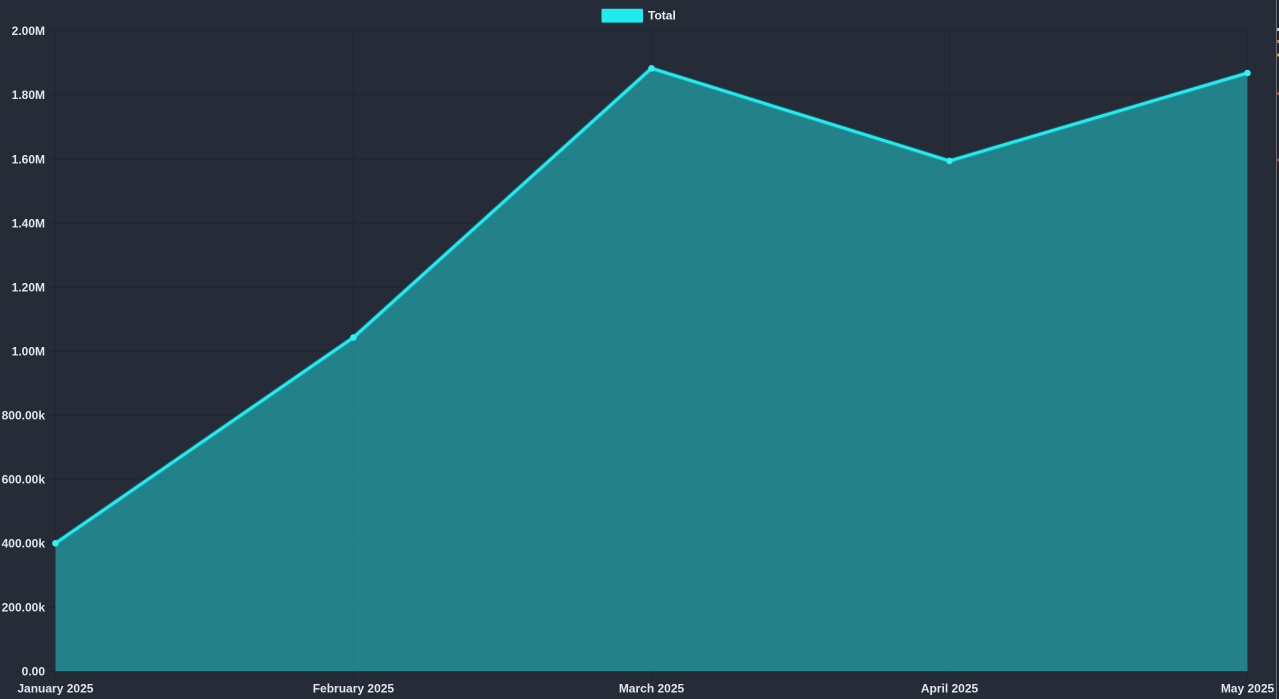  Describe the element at coordinates (55, 689) in the screenshot. I see `svg-text: January 2025` at that location.